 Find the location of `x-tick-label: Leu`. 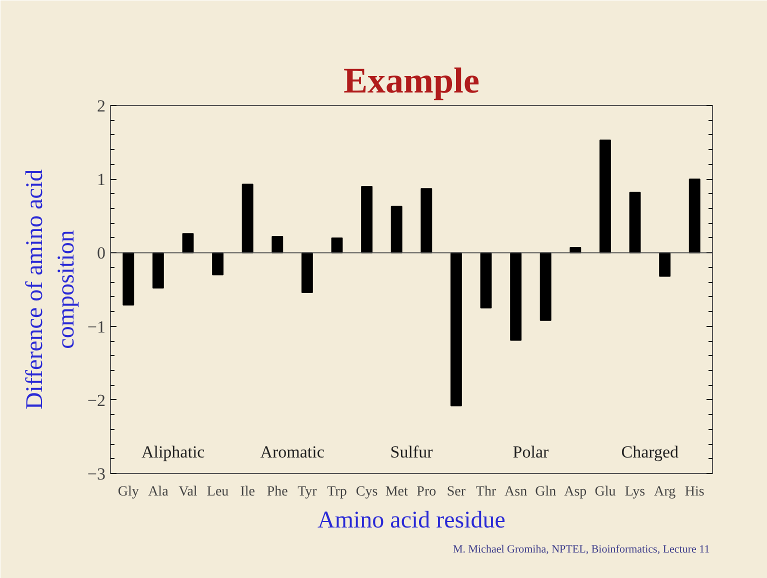

x-tick-label: Leu is located at coordinates (217, 492).